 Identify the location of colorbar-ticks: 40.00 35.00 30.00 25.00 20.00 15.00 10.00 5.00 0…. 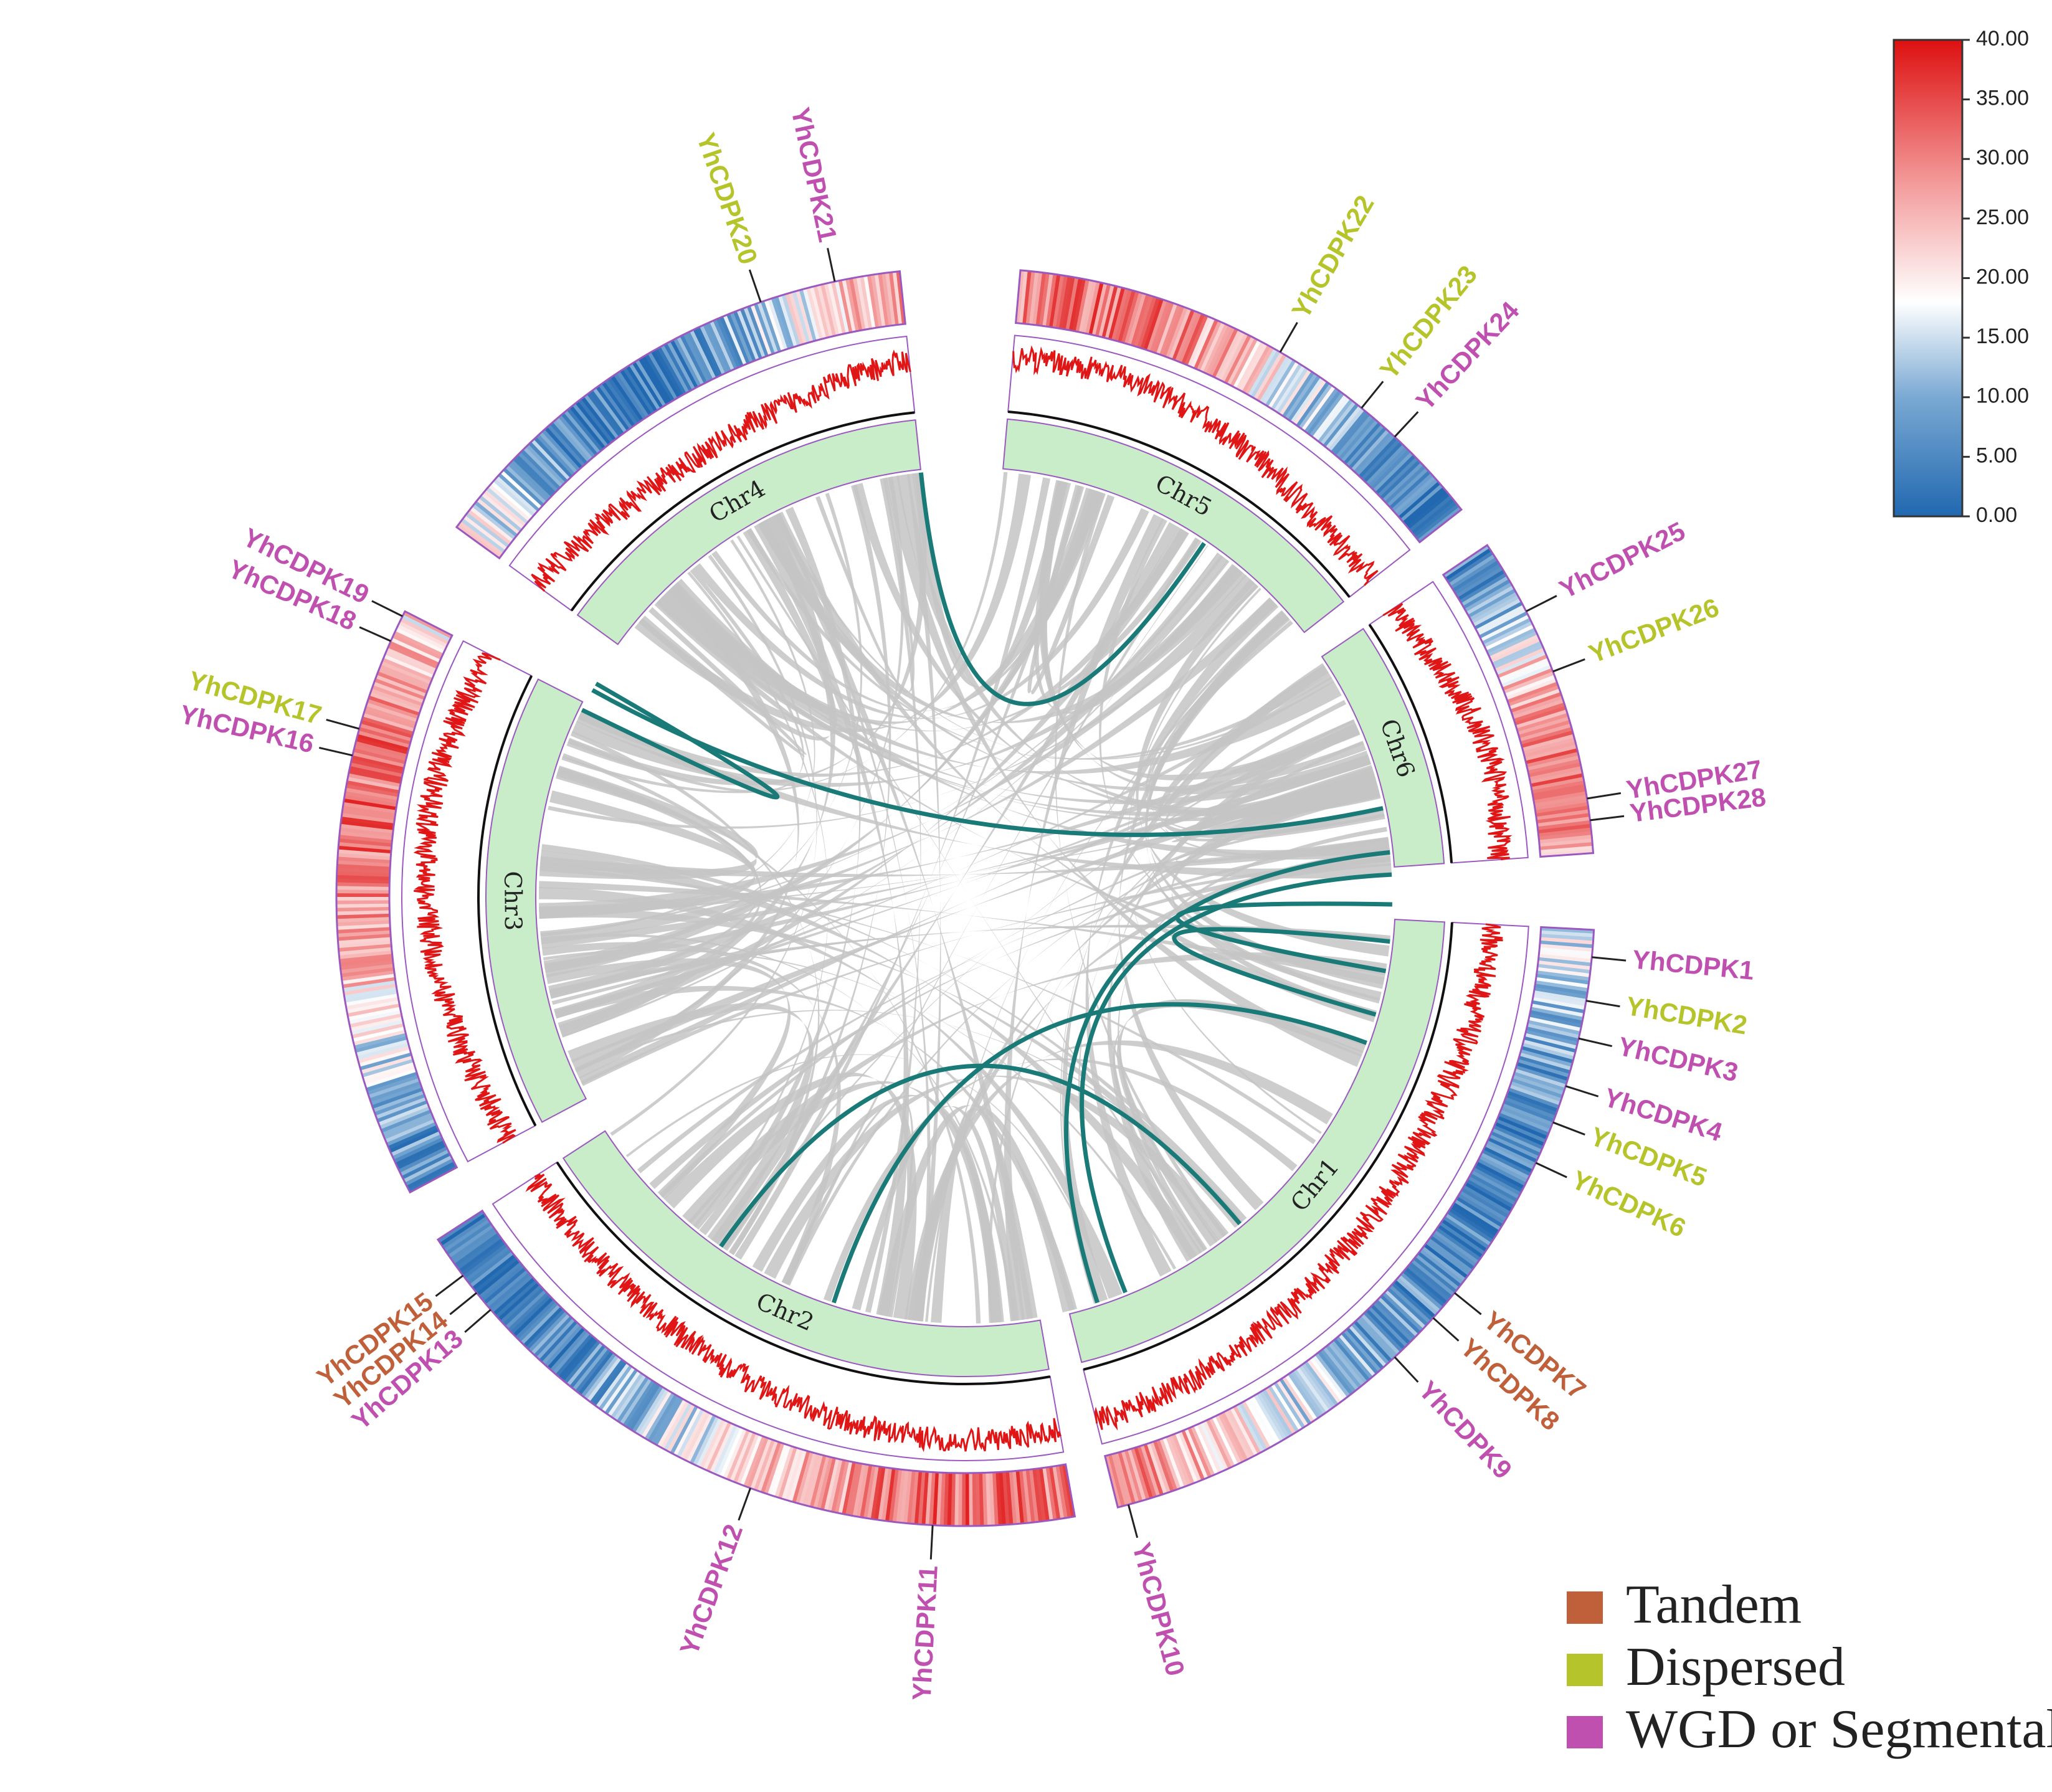
(1996, 277).